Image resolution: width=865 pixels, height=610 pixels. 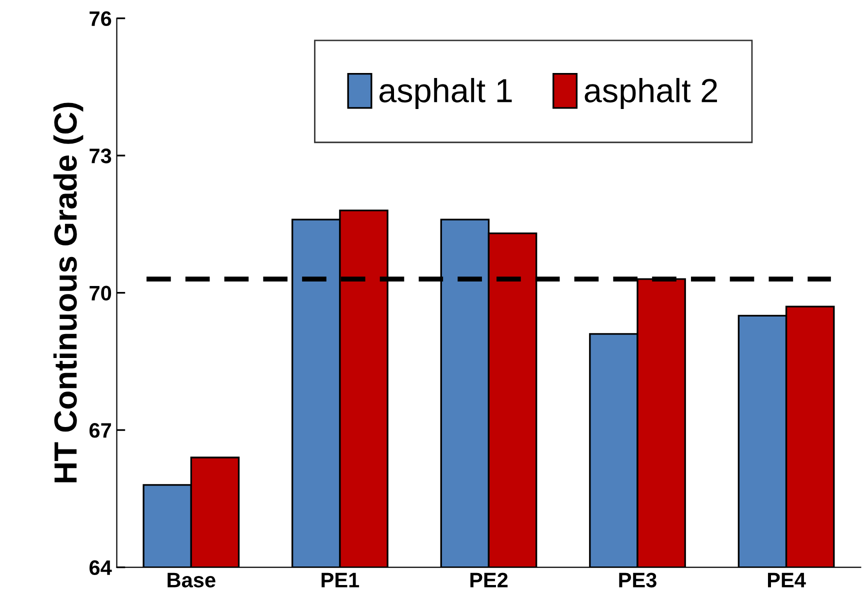 What do you see at coordinates (637, 580) in the screenshot?
I see `x-tick-label: PE3` at bounding box center [637, 580].